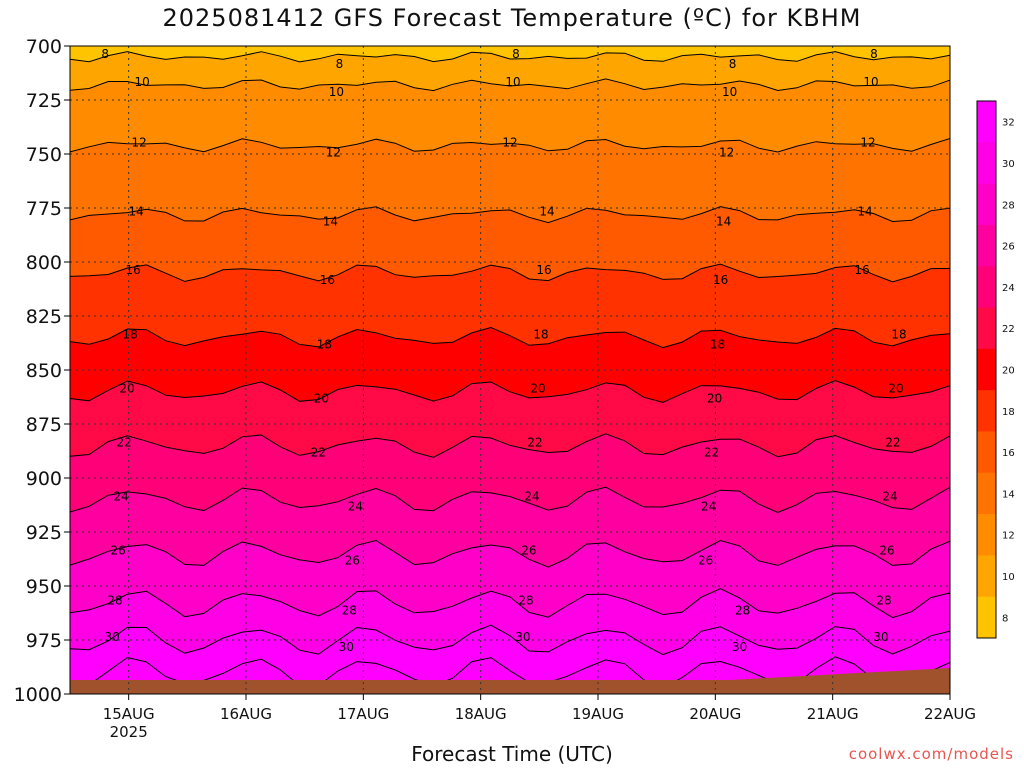  I want to click on colorbar-frame, so click(986, 369).